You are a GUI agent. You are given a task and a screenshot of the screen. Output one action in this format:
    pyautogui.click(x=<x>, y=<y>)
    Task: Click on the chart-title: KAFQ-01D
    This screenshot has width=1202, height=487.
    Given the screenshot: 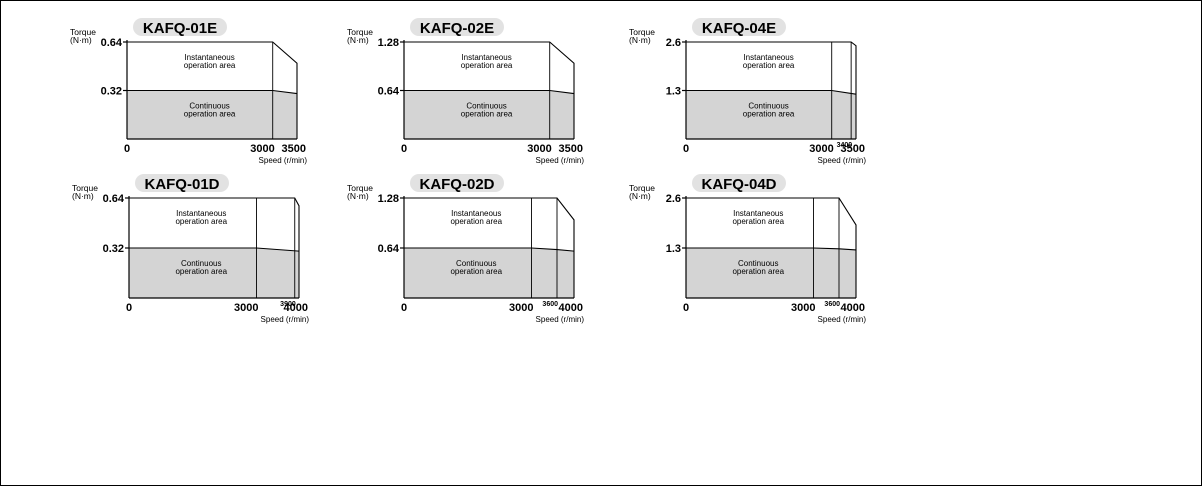 What is the action you would take?
    pyautogui.click(x=181, y=184)
    